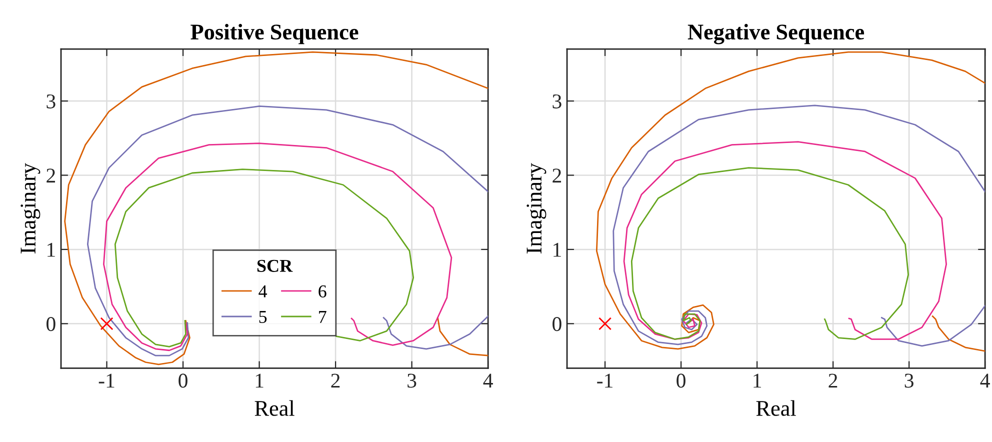 This screenshot has height=442, width=992. What do you see at coordinates (322, 316) in the screenshot?
I see `legend-label: 7` at bounding box center [322, 316].